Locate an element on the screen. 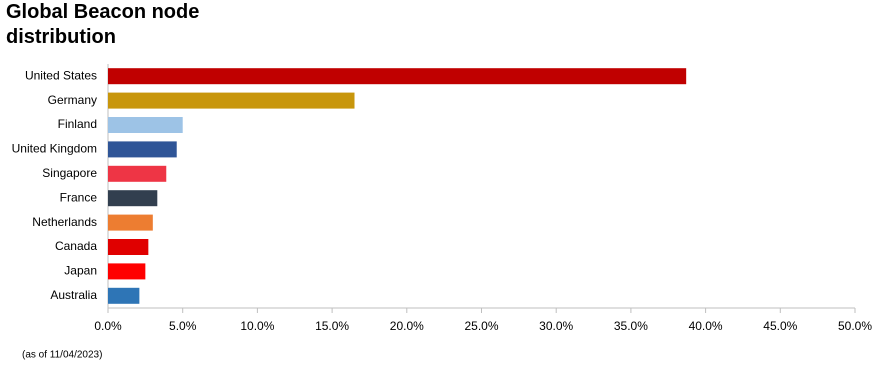 Image resolution: width=883 pixels, height=370 pixels. y-tick-label: France is located at coordinates (79, 197).